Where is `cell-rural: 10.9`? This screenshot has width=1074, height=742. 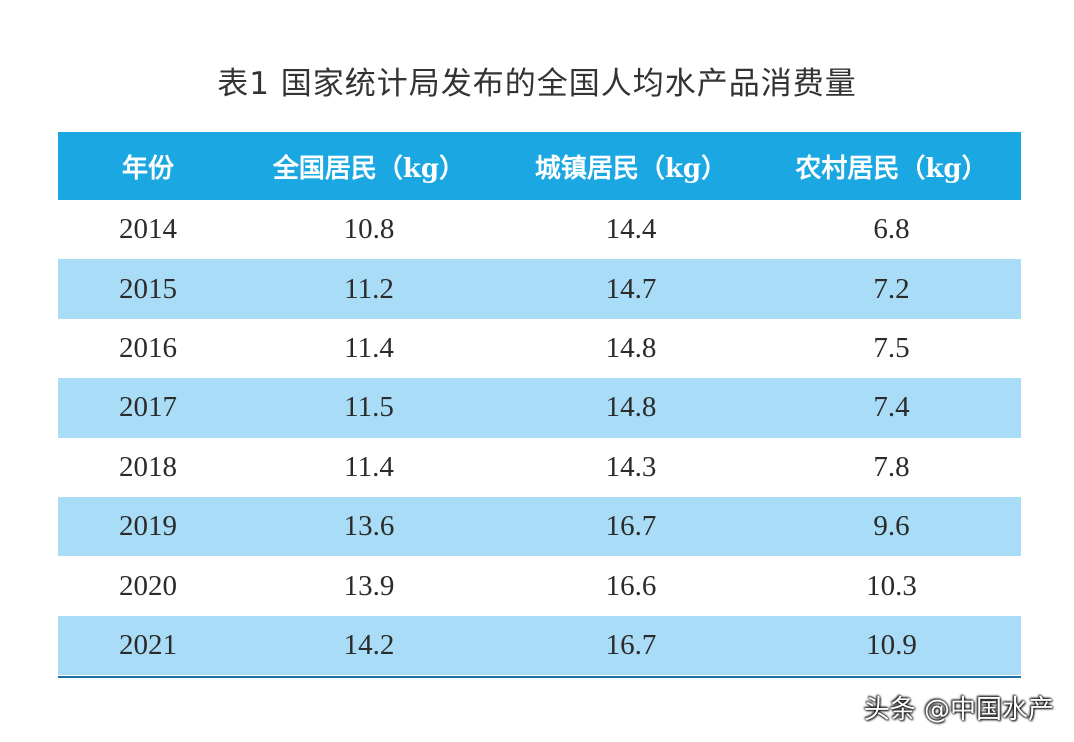
cell-rural: 10.9 is located at coordinates (891, 645).